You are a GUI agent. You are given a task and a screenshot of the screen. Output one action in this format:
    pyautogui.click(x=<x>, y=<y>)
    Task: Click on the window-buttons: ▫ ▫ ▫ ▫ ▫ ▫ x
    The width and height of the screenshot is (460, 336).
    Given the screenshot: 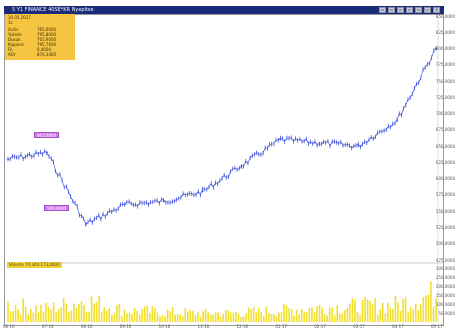 What is the action you would take?
    pyautogui.click(x=409, y=10)
    